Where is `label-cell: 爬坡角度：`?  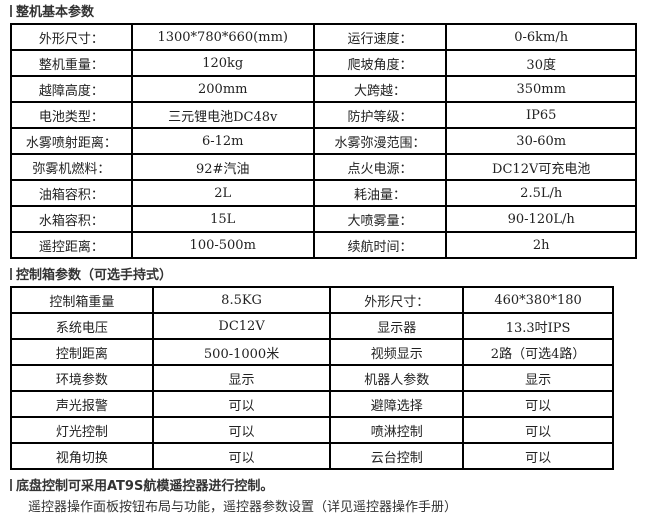 label-cell: 爬坡角度： is located at coordinates (380, 63).